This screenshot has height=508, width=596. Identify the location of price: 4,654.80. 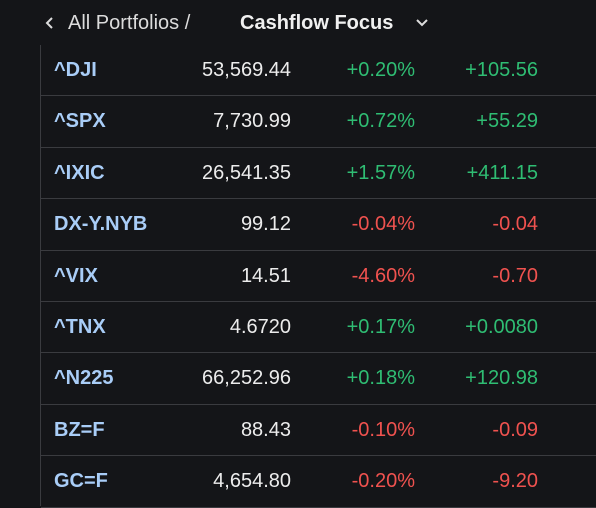
(252, 481).